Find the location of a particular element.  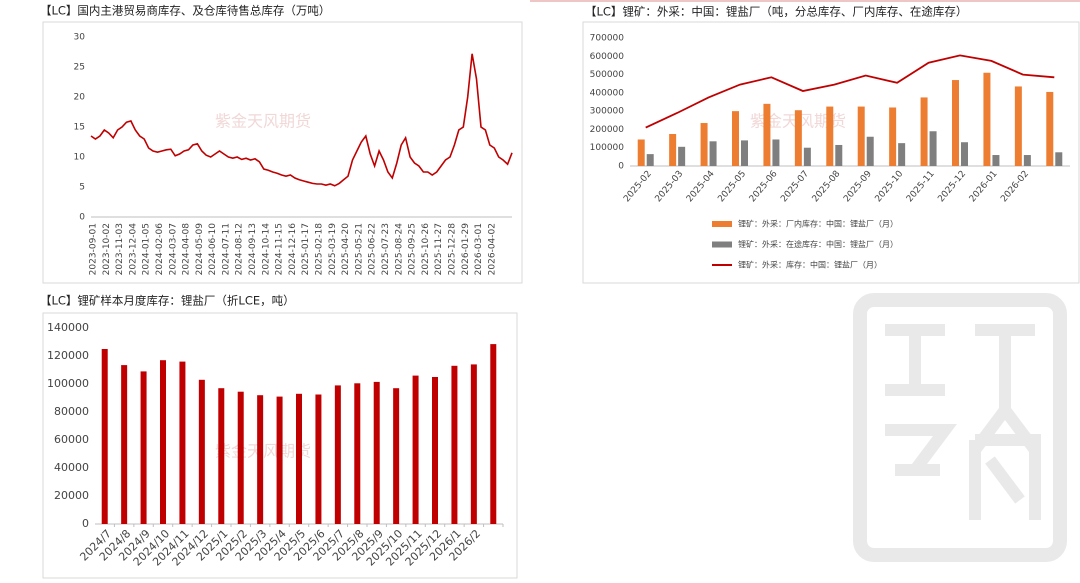

x-tick-label: 2025-09-25 is located at coordinates (413, 249).